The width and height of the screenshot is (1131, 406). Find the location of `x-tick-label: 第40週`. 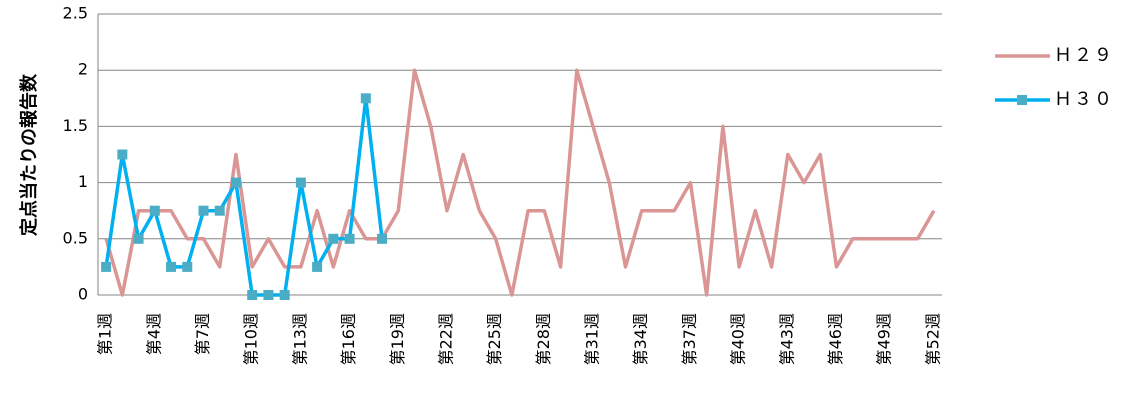

x-tick-label: 第40週 is located at coordinates (738, 339).